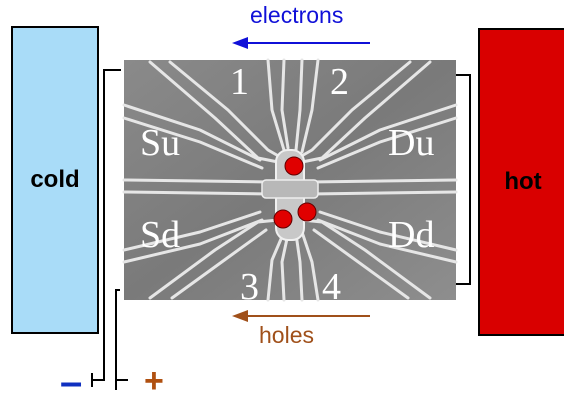 The width and height of the screenshot is (564, 404). Describe the element at coordinates (411, 235) in the screenshot. I see `gate-label-dd: Dd` at that location.